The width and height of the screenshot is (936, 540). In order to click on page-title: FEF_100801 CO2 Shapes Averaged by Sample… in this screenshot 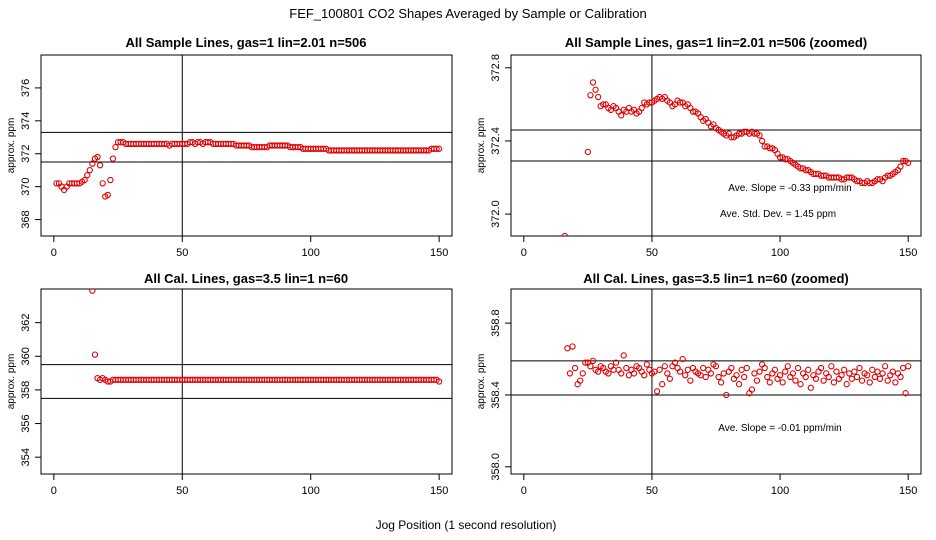, I will do `click(467, 13)`.